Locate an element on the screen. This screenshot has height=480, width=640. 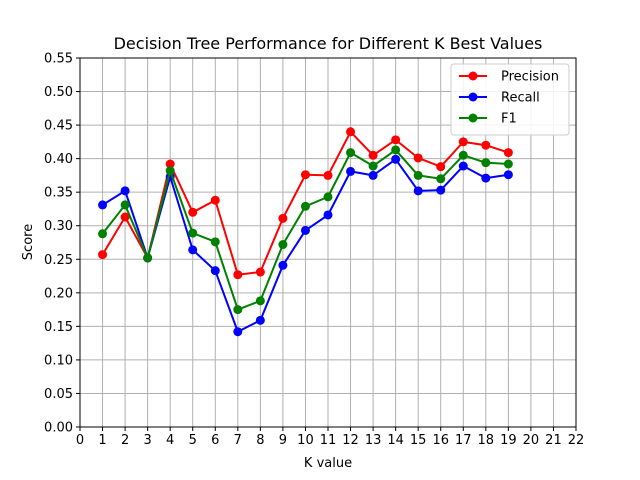
y-tick-label: 0.50 is located at coordinates (58, 92).